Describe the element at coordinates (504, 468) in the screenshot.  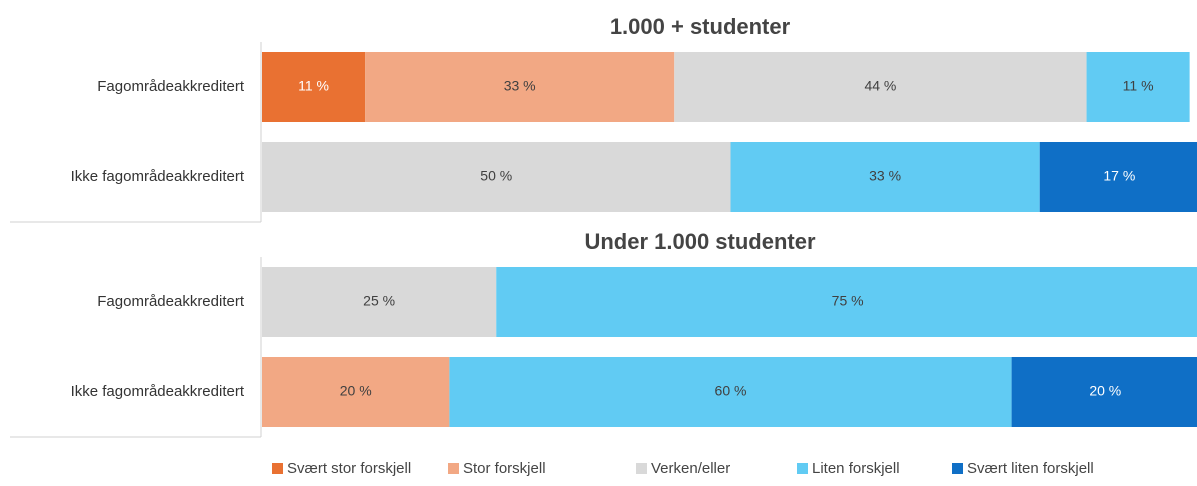
I see `legend-label: Stor forskjell` at that location.